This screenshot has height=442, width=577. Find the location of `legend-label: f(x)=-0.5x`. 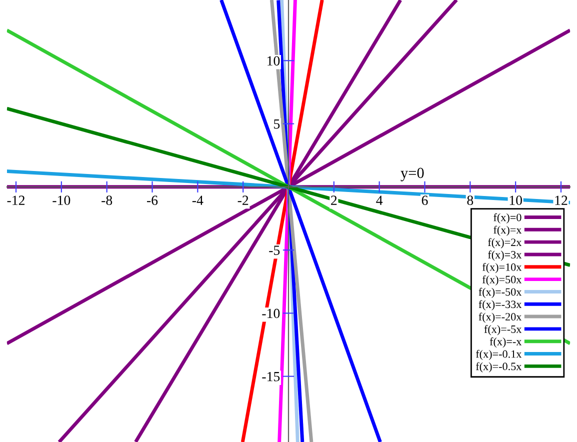

legend-label: f(x)=-0.5x is located at coordinates (499, 367).